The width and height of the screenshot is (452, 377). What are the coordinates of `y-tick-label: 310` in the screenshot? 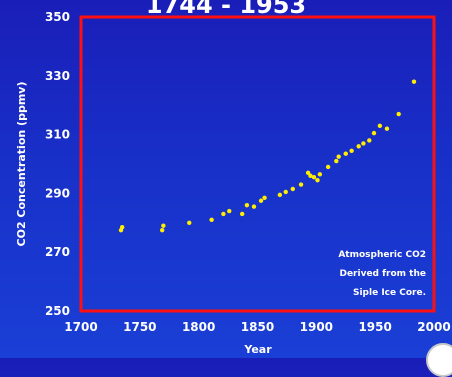 It's located at (57, 135).